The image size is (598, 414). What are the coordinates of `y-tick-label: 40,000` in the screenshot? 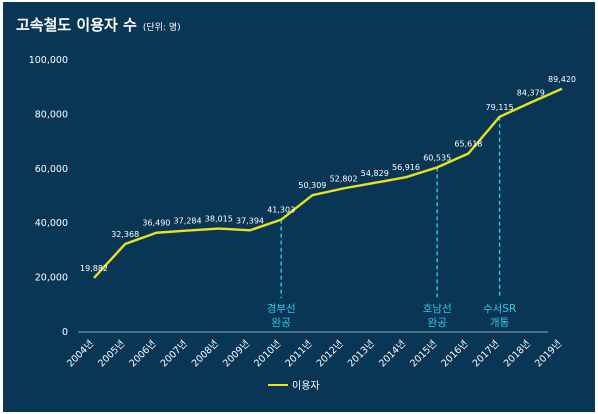 It's located at (51, 223).